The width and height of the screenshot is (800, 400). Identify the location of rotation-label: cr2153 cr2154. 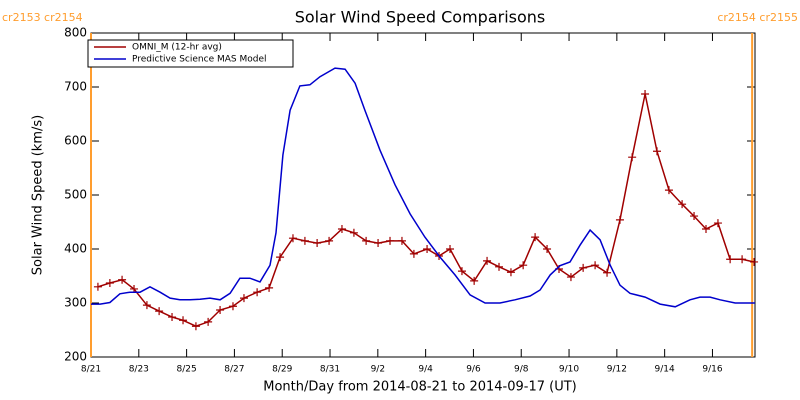
(42, 17).